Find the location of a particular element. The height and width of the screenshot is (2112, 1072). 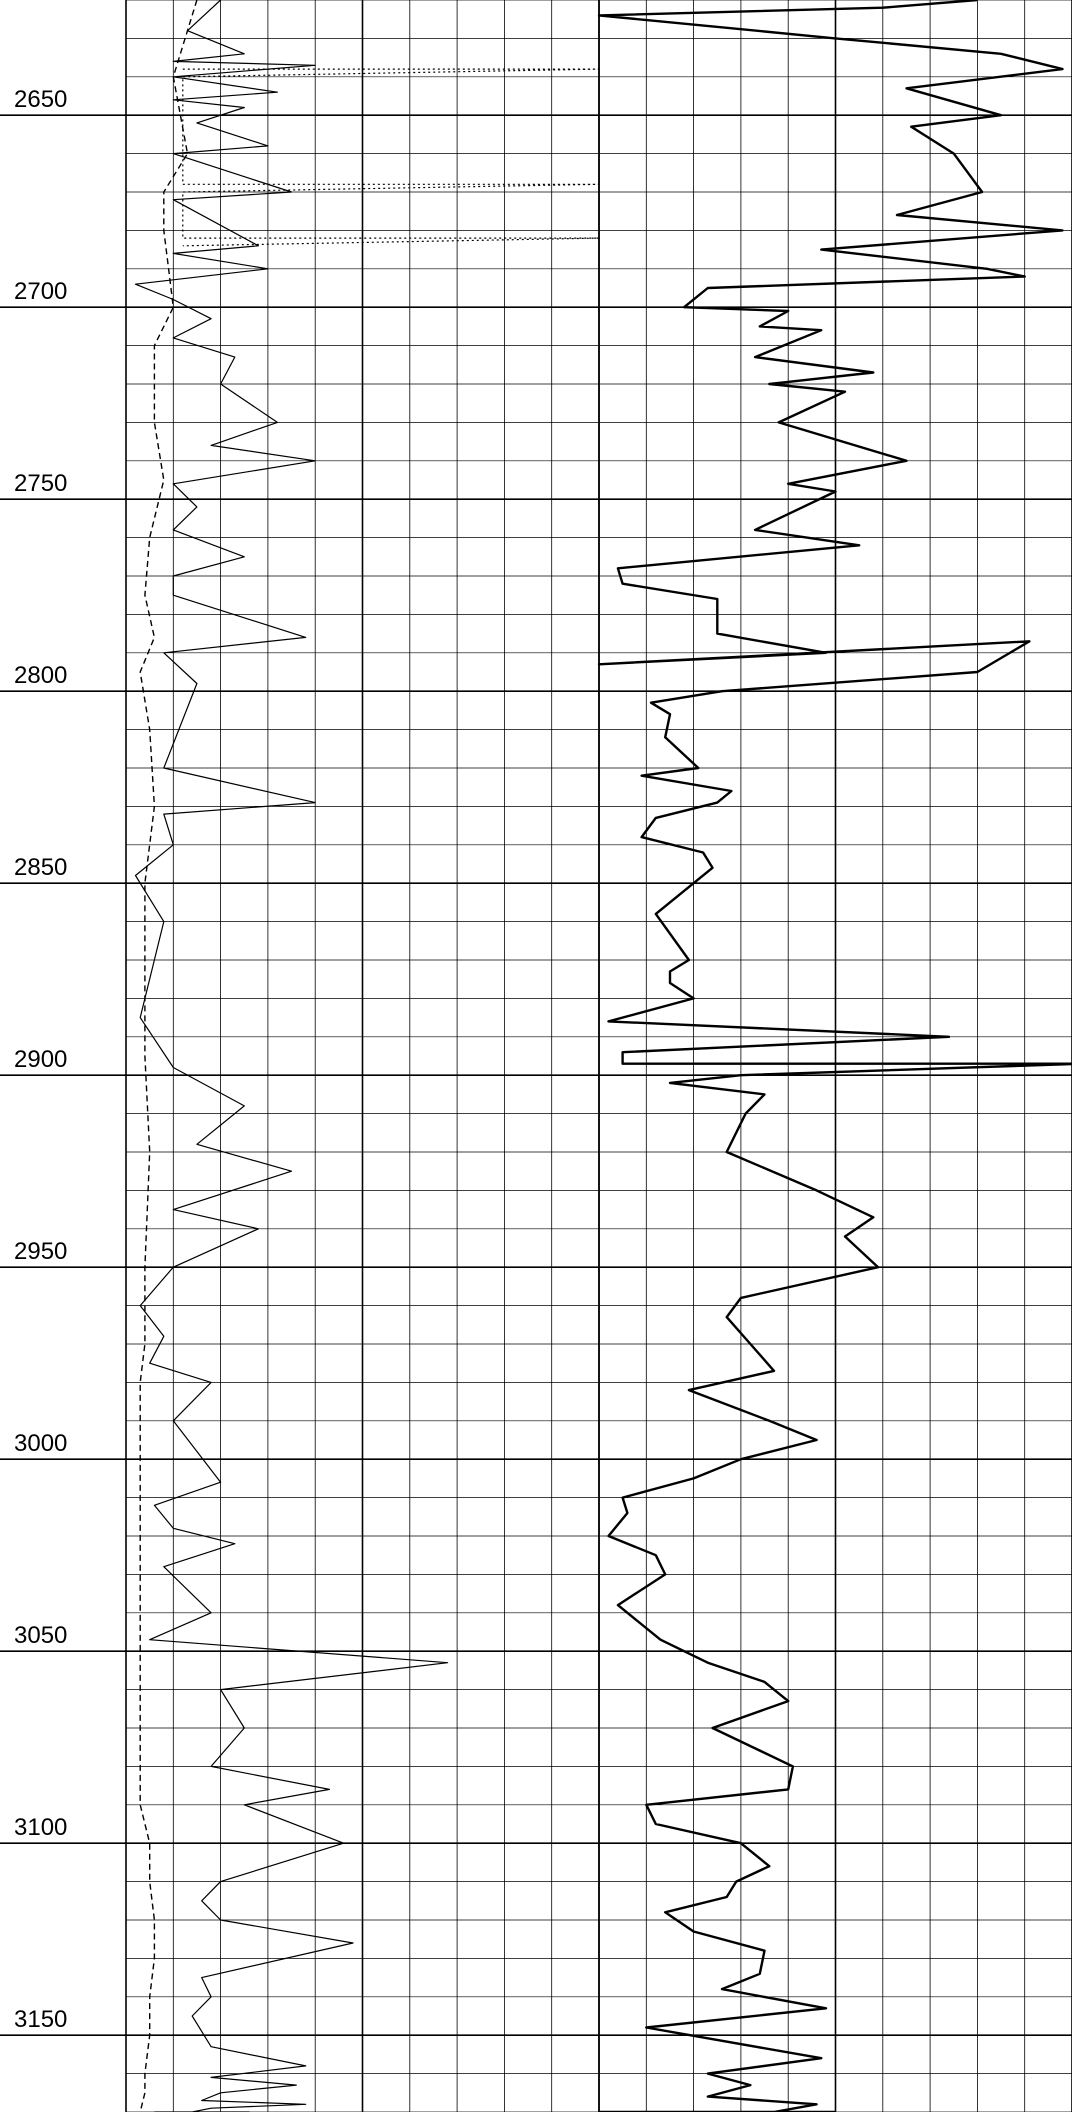

depth-tick-label: 2900 is located at coordinates (40, 1059).